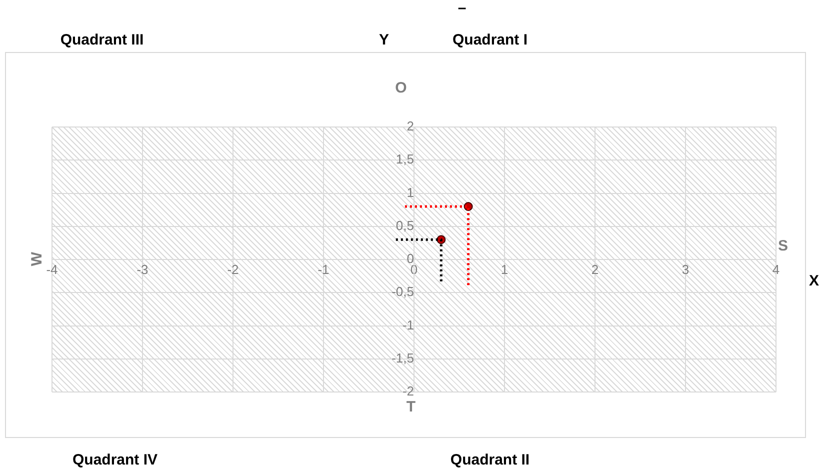 The image size is (822, 473). Describe the element at coordinates (410, 126) in the screenshot. I see `y-tick-label: 2` at that location.